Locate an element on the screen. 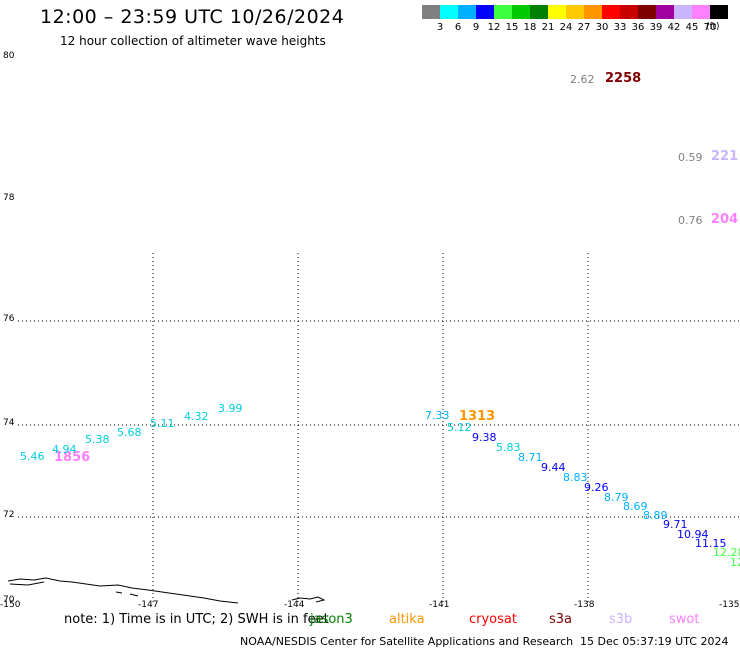 The height and width of the screenshot is (650, 740). wave-height-value: 12 is located at coordinates (735, 562).